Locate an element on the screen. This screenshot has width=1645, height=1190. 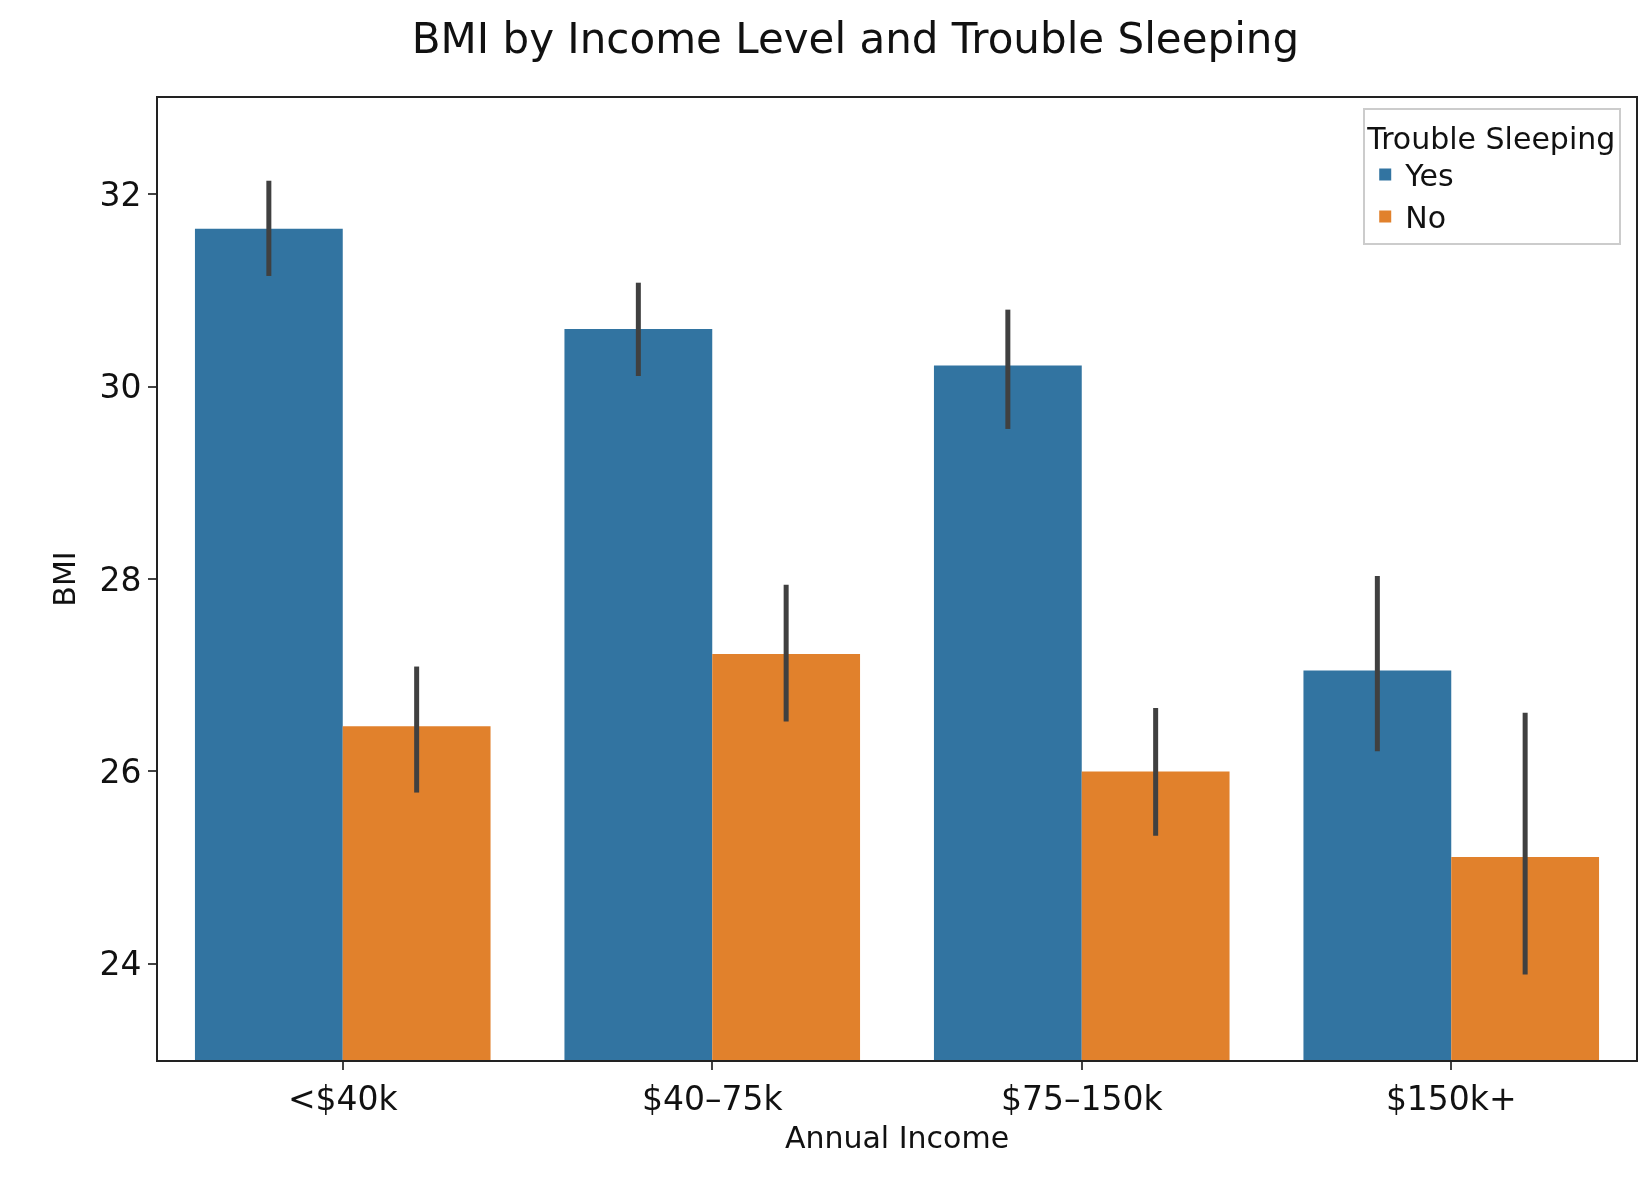
x-tick-label: <$40k is located at coordinates (343, 1098).